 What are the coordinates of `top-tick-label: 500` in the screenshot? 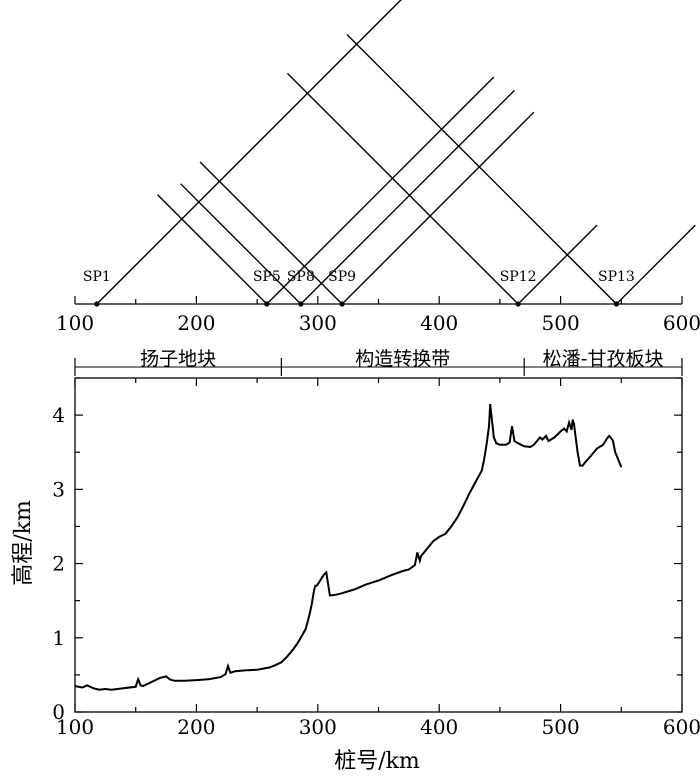 It's located at (561, 323).